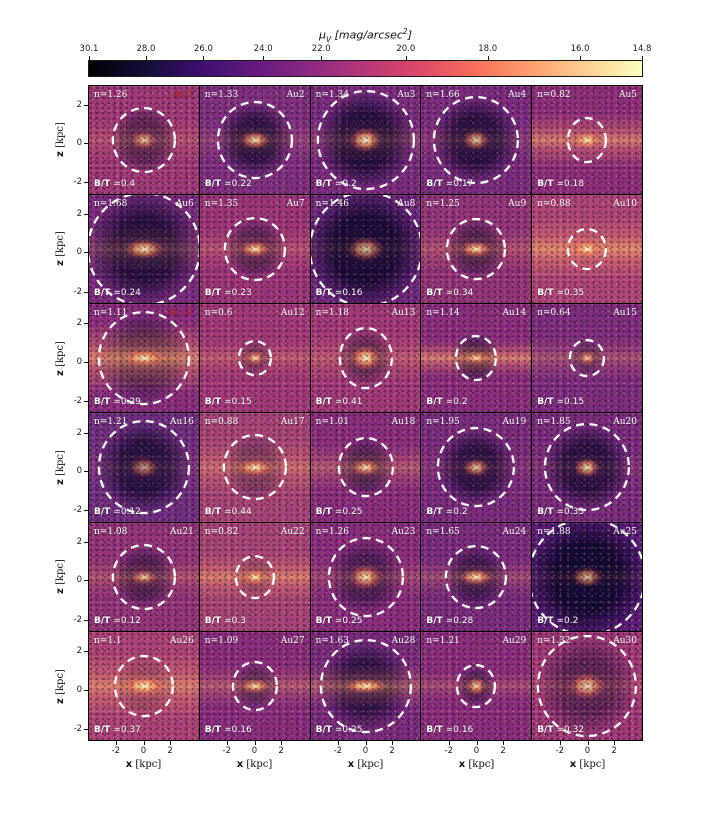 This screenshot has height=825, width=715. What do you see at coordinates (238, 511) in the screenshot?
I see `bt-value: =0.44` at bounding box center [238, 511].